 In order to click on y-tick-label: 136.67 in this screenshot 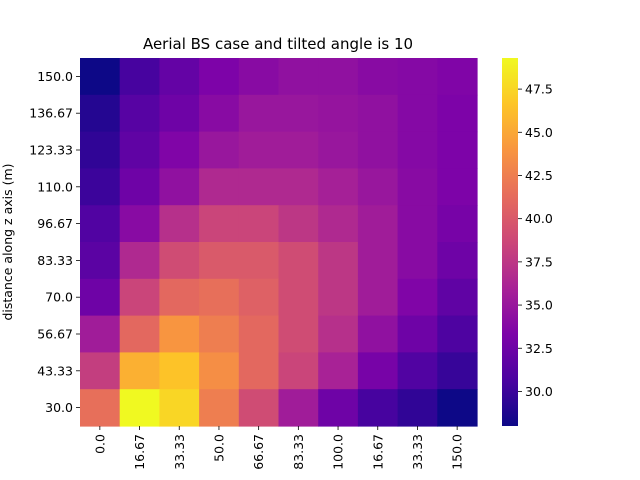, I will do `click(51, 113)`.